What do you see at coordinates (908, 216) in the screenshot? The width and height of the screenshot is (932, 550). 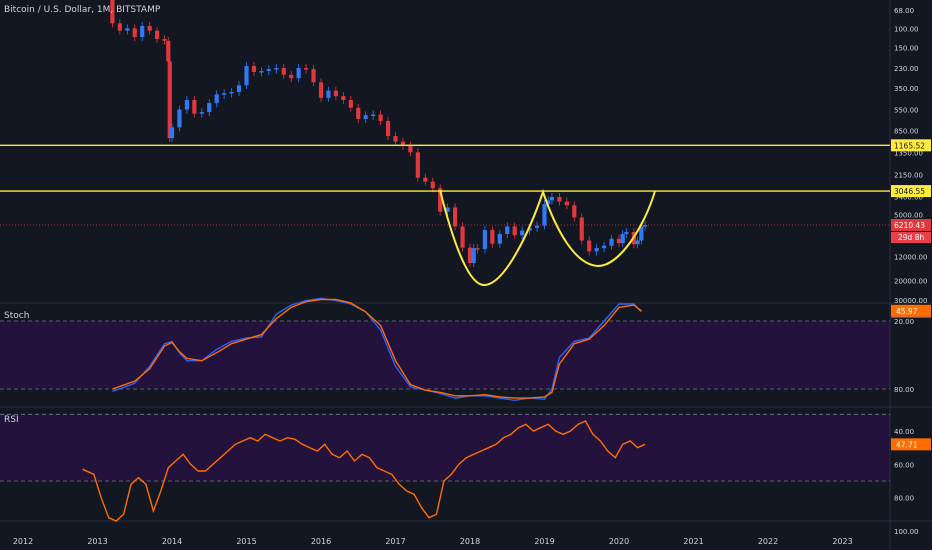 I see `price-tick-label: 5000.00` at bounding box center [908, 216].